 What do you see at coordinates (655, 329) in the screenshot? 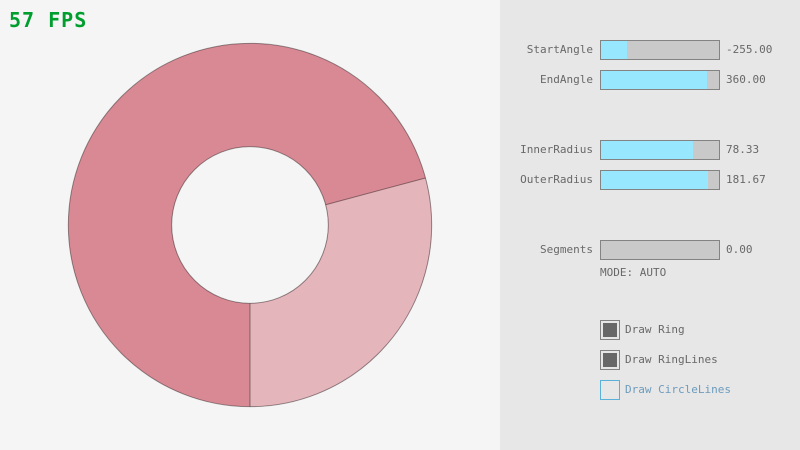
I see `checkbox-label: Draw Ring` at bounding box center [655, 329].